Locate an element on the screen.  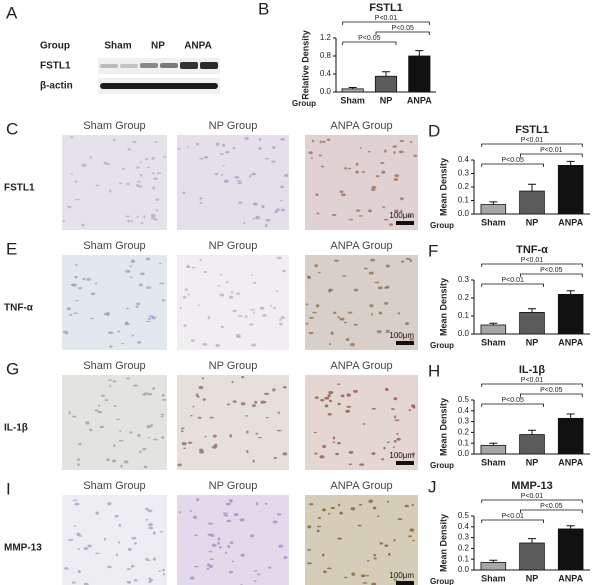
blot-header: Group is located at coordinates (55, 46).